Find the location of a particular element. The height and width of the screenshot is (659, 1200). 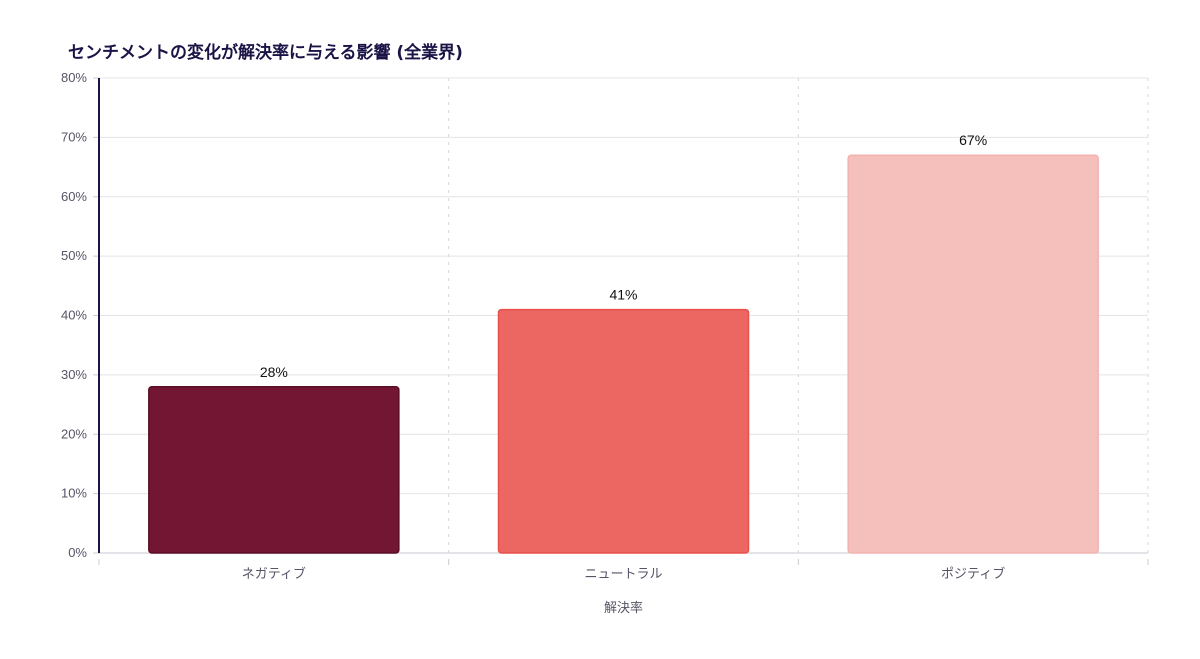

x-tick-label: ニュートラル is located at coordinates (623, 574).